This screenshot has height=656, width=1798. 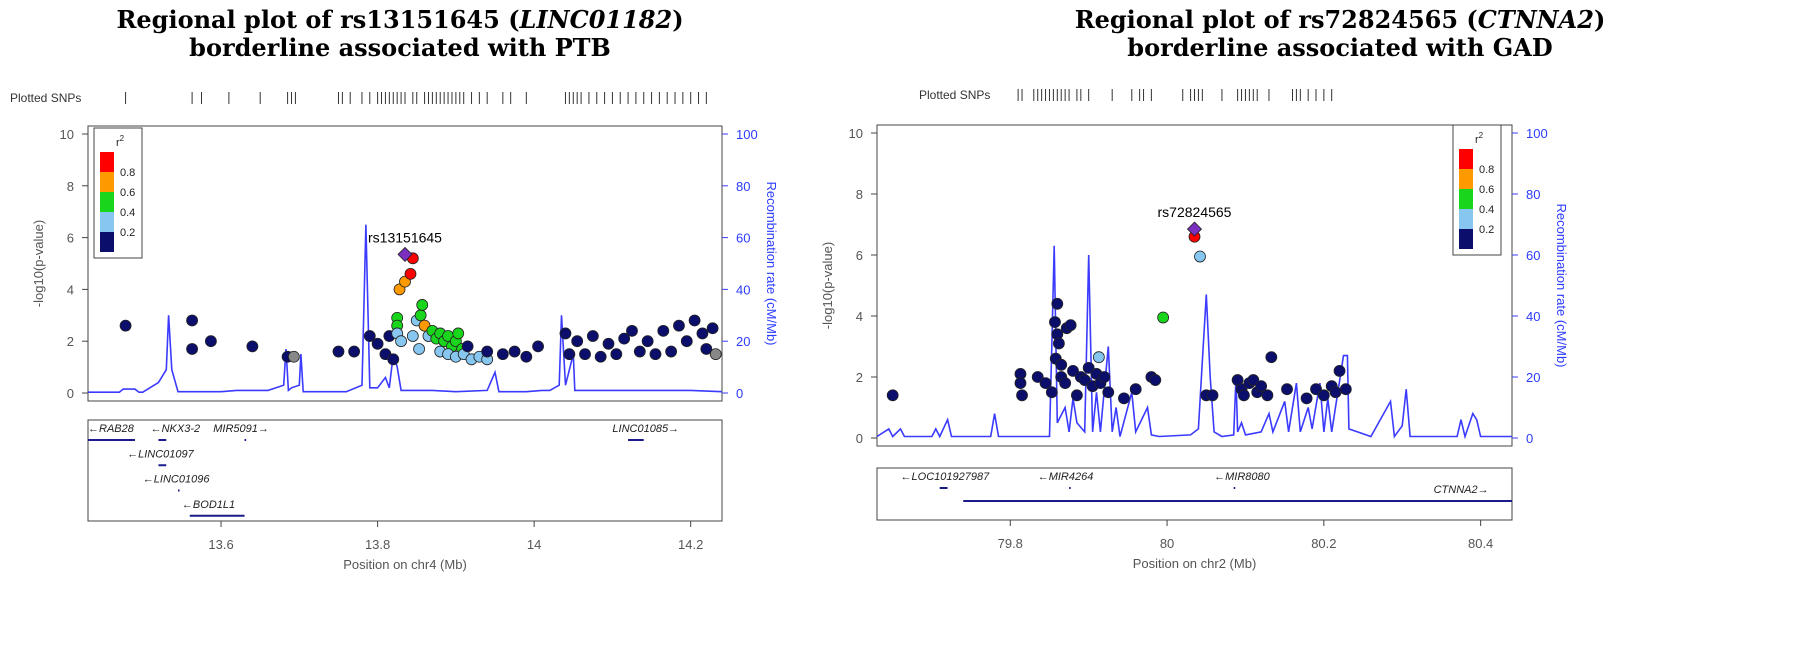 I want to click on gene-label: ←RAB28, so click(x=111, y=429).